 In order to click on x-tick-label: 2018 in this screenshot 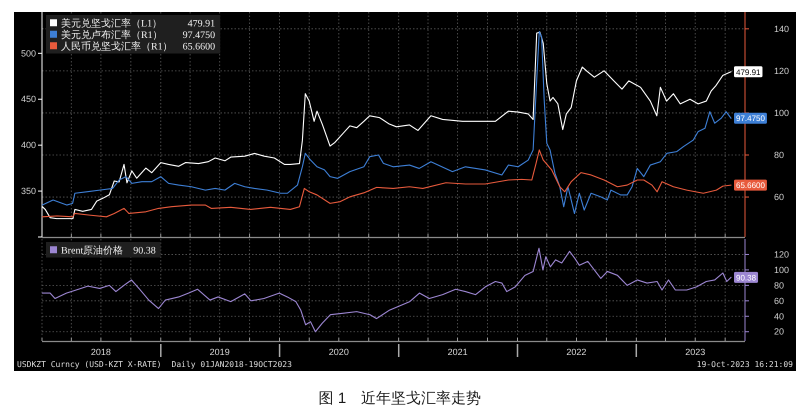, I will do `click(100, 352)`.